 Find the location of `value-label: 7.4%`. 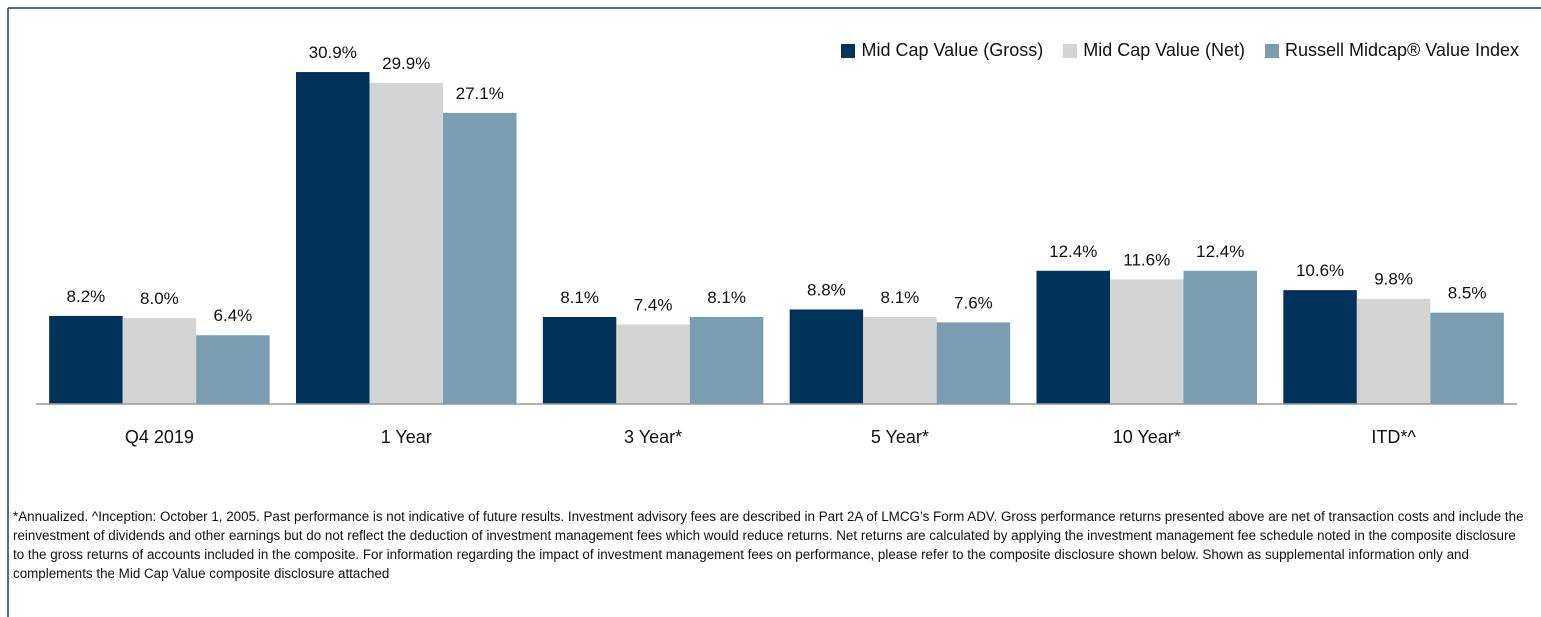

value-label: 7.4% is located at coordinates (653, 305).